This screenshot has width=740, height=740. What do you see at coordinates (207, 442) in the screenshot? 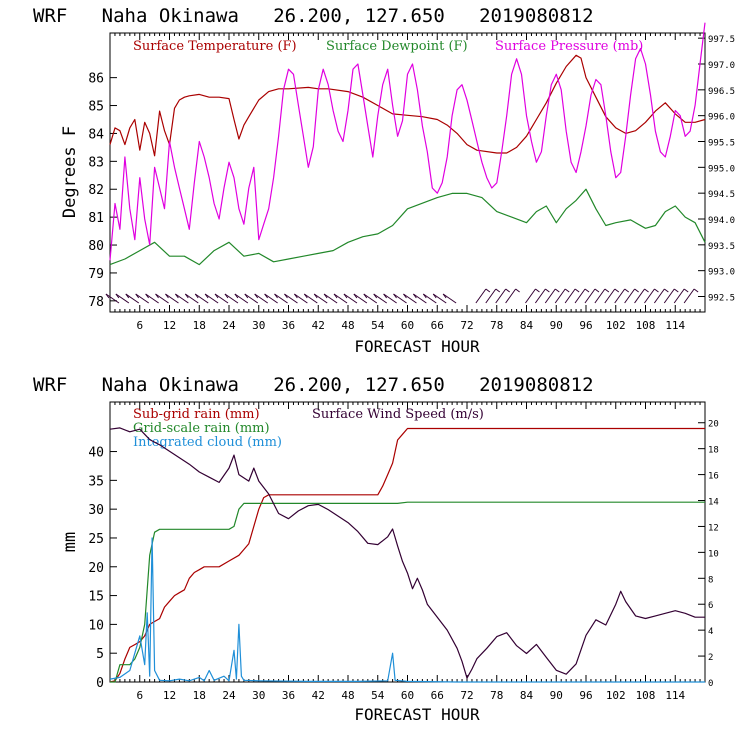
I see `legend-cloud: Integrated cloud (mm)` at bounding box center [207, 442].